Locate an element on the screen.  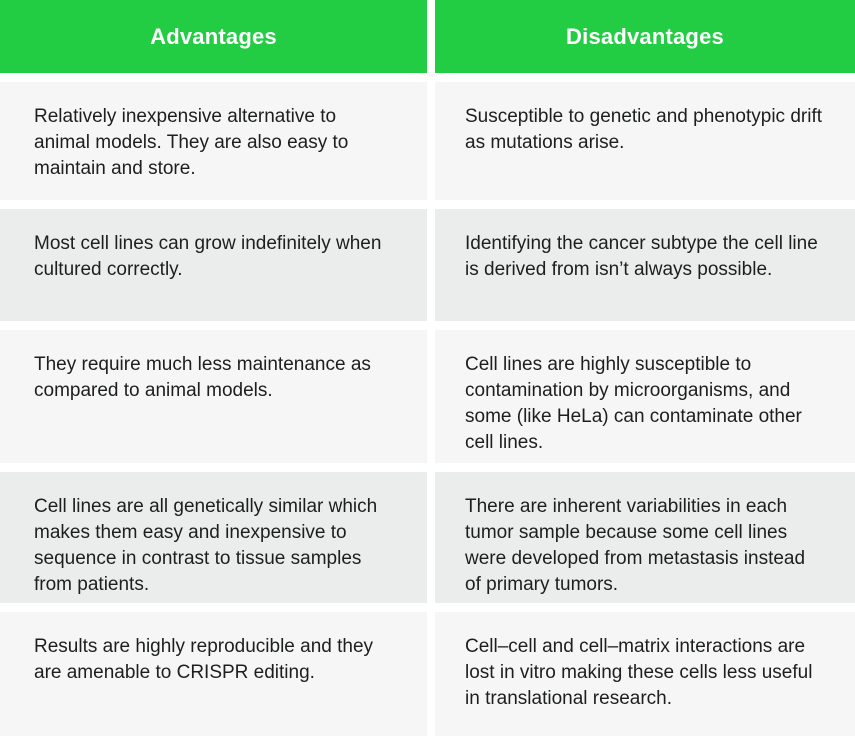
disadvantages-column-header: Disadvantages is located at coordinates (645, 36).